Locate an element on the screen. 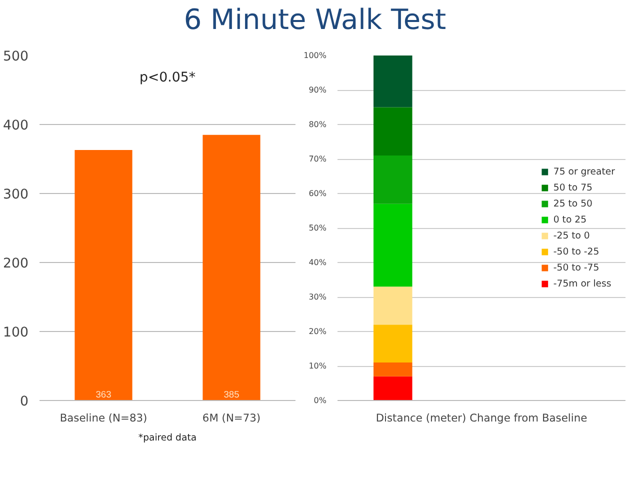 The image size is (638, 479). legend-label: -50 to -75 is located at coordinates (576, 267).